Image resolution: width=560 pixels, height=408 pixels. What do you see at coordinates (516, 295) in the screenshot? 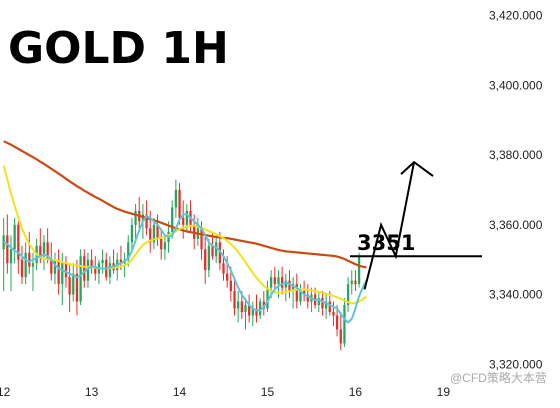
I see `y-tick-label: 3,340.000` at bounding box center [516, 295].